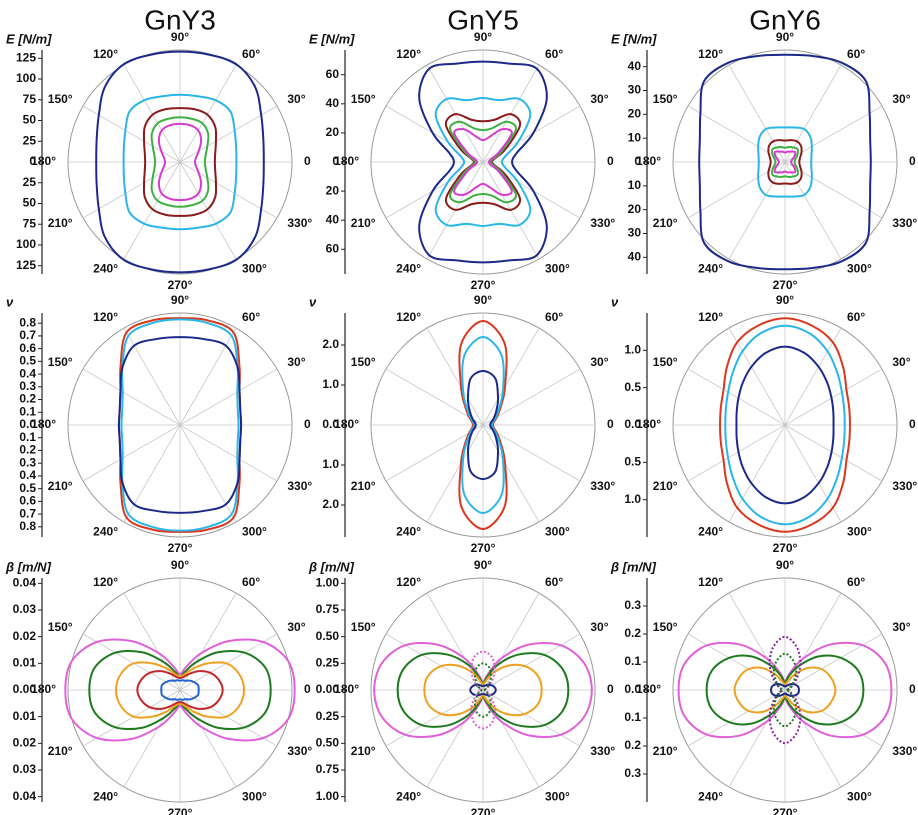 The height and width of the screenshot is (815, 918). I want to click on axis-label: E [N/m], so click(29, 38).